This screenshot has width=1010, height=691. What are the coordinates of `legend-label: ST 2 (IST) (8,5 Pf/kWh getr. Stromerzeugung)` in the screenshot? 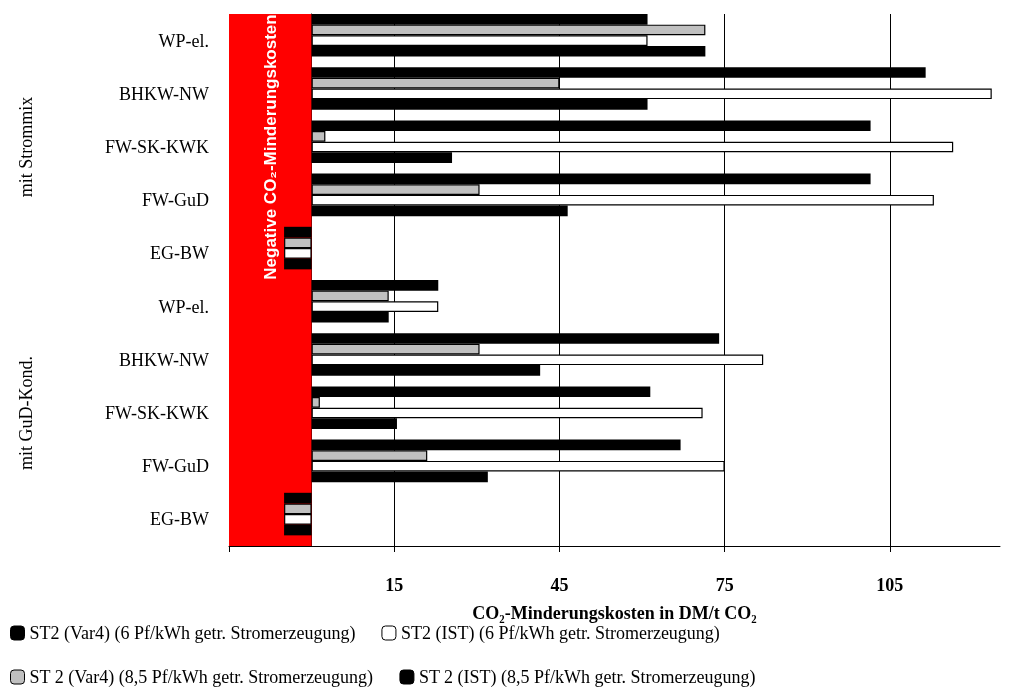 It's located at (587, 677).